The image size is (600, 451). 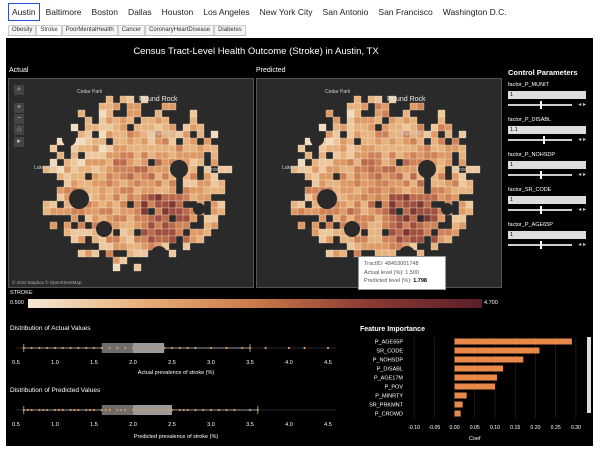 What do you see at coordinates (513, 341) in the screenshot?
I see `fi-bar` at bounding box center [513, 341].